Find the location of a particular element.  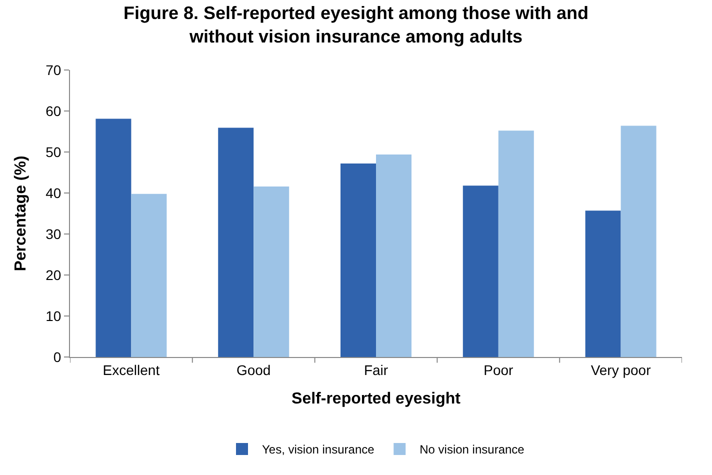

legend-label: No vision insurance is located at coordinates (472, 449).